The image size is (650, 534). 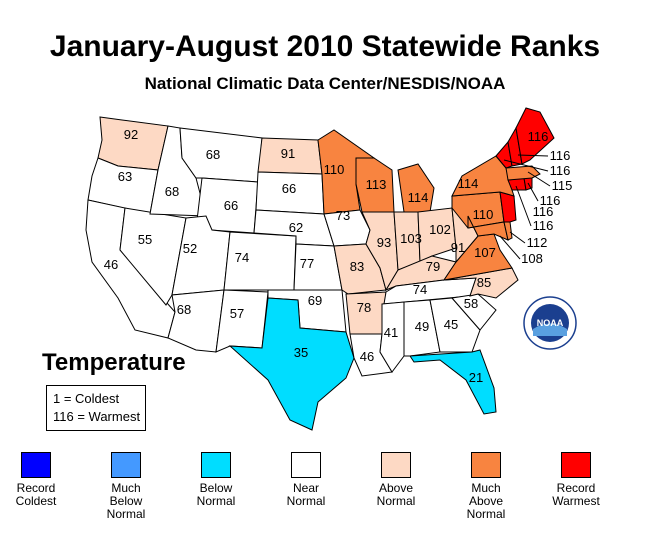 What do you see at coordinates (411, 238) in the screenshot?
I see `rank-label-in: 103` at bounding box center [411, 238].